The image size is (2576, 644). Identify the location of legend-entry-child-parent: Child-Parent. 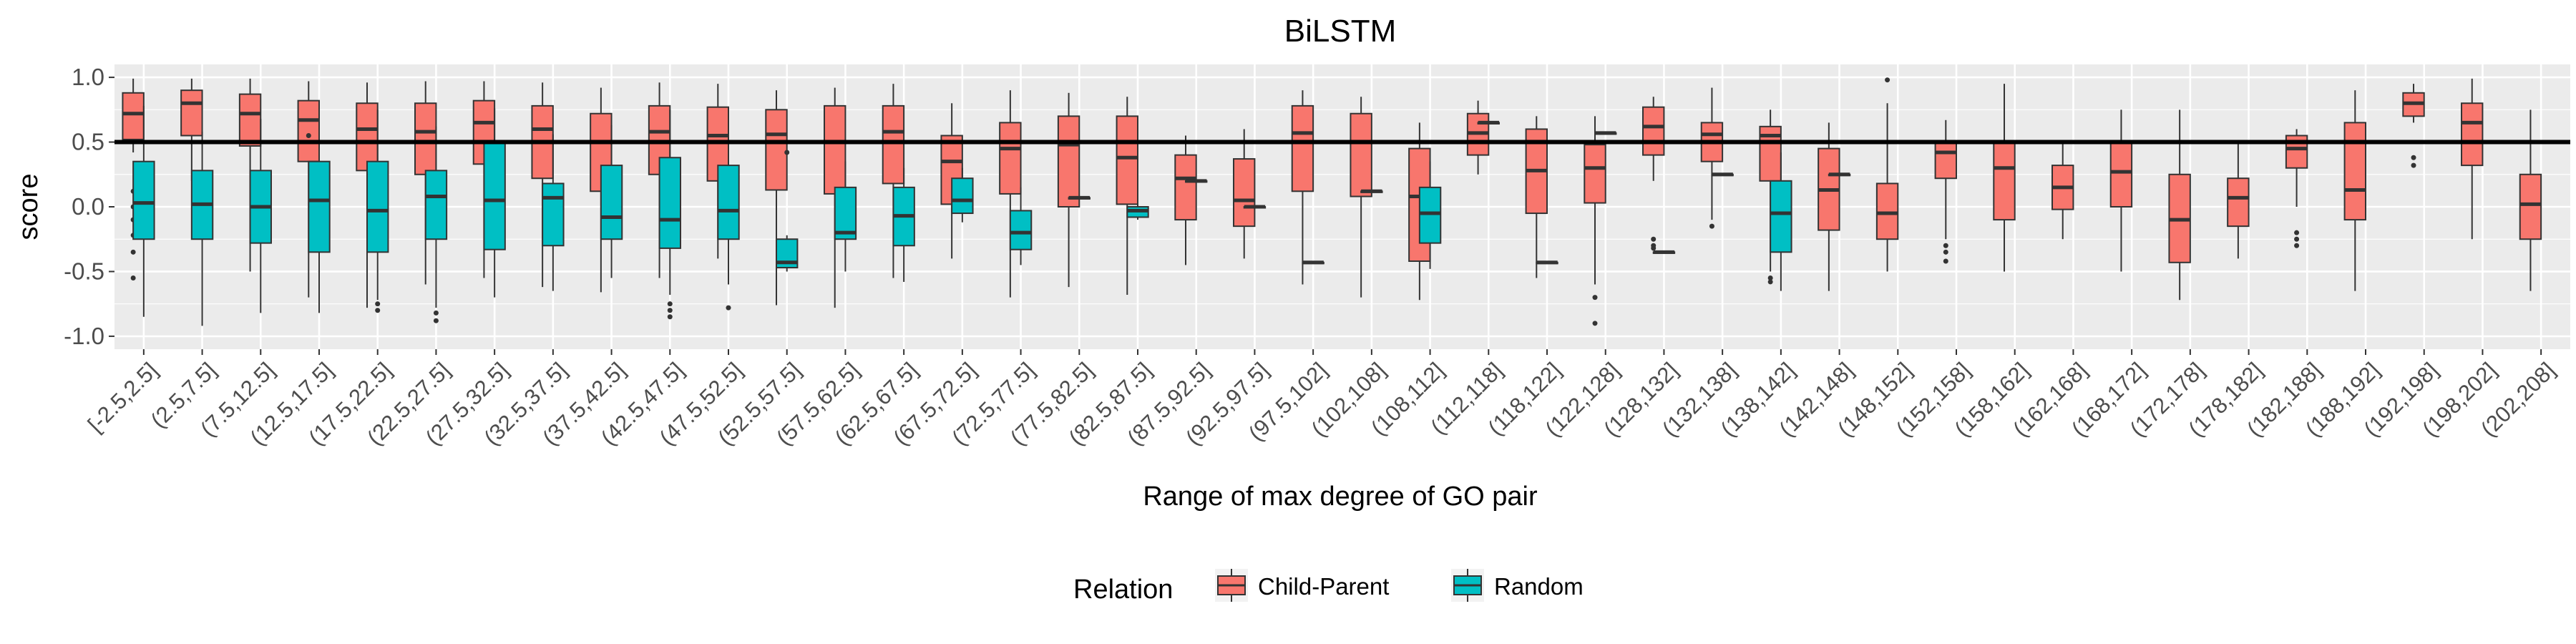
(1302, 585).